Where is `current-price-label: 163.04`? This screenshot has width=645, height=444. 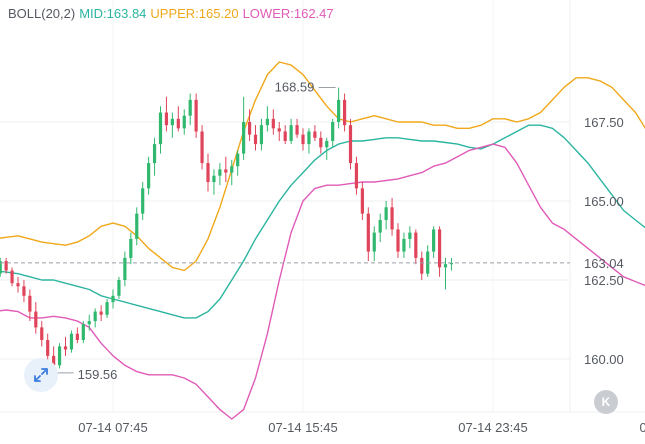 current-price-label: 163.04 is located at coordinates (604, 263).